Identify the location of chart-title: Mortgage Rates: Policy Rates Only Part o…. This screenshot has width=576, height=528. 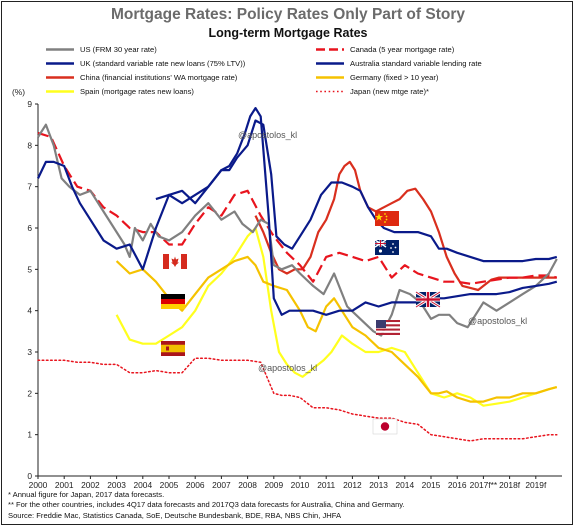
(287, 14).